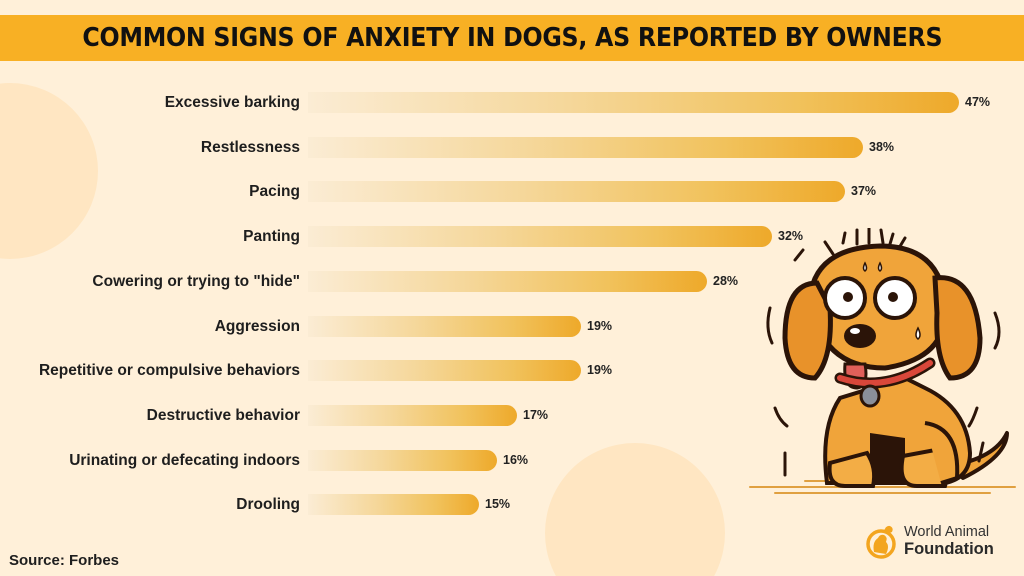  What do you see at coordinates (791, 236) in the screenshot?
I see `bar-value: 32%` at bounding box center [791, 236].